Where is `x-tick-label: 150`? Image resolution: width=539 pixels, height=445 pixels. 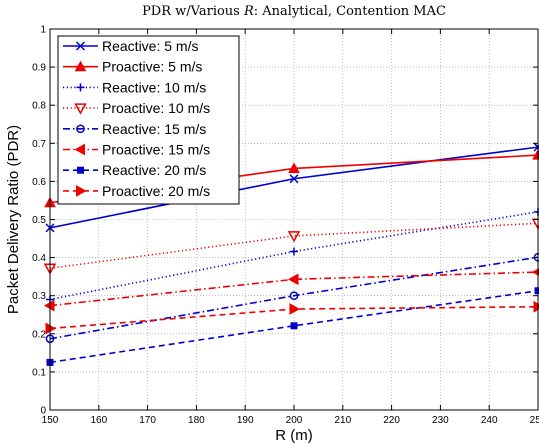
x-tick-label: 150 is located at coordinates (50, 420).